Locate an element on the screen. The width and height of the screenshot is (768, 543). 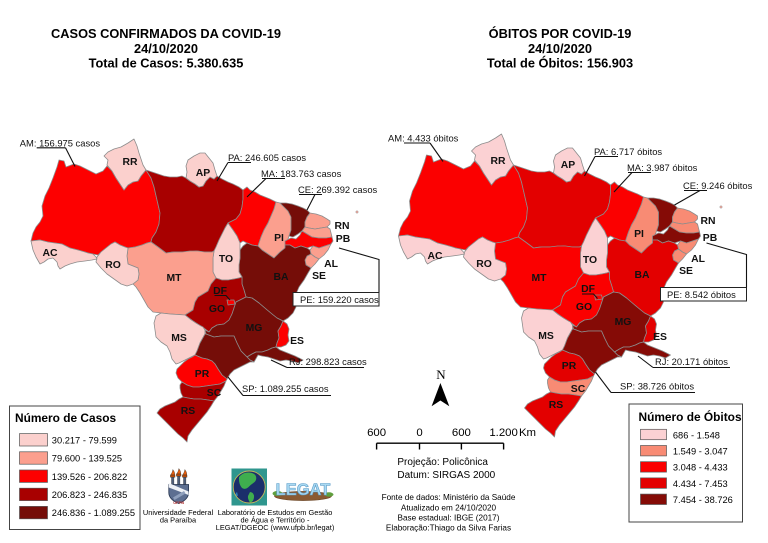
svg-text: Total de Casos: 5.380.635 is located at coordinates (166, 63).